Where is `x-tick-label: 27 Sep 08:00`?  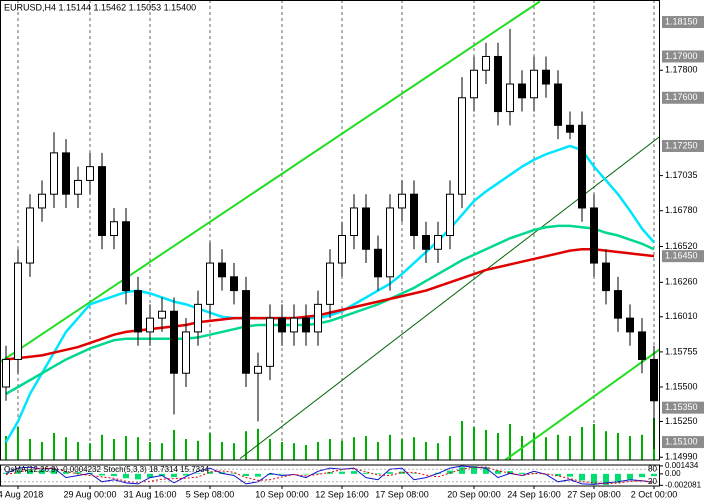 x-tick-label: 27 Sep 08:00 is located at coordinates (594, 494).